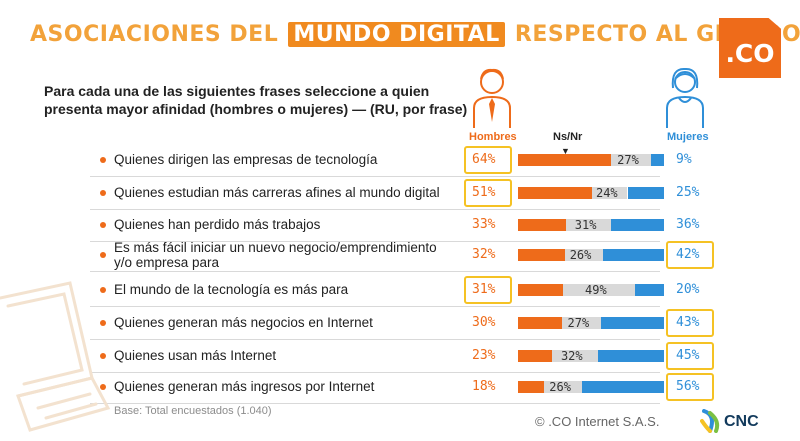  Describe the element at coordinates (154, 34) in the screenshot. I see `title-part-1: ASOCIACIONES DEL` at that location.